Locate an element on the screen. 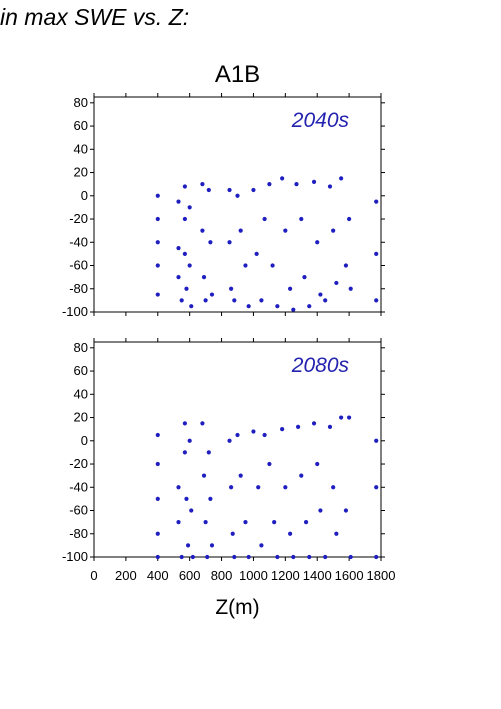 This screenshot has width=501, height=709. x-axis-label: Z(m) is located at coordinates (237, 607).